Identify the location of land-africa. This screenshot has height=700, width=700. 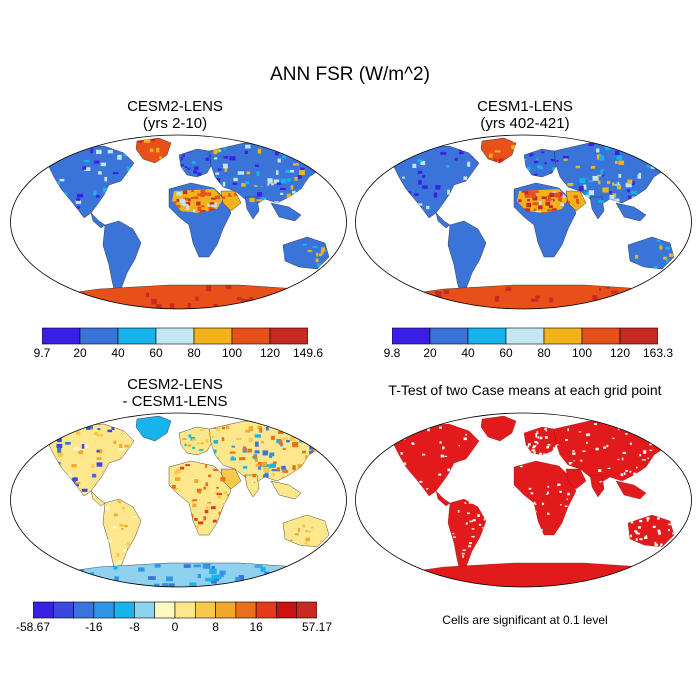
(200, 498).